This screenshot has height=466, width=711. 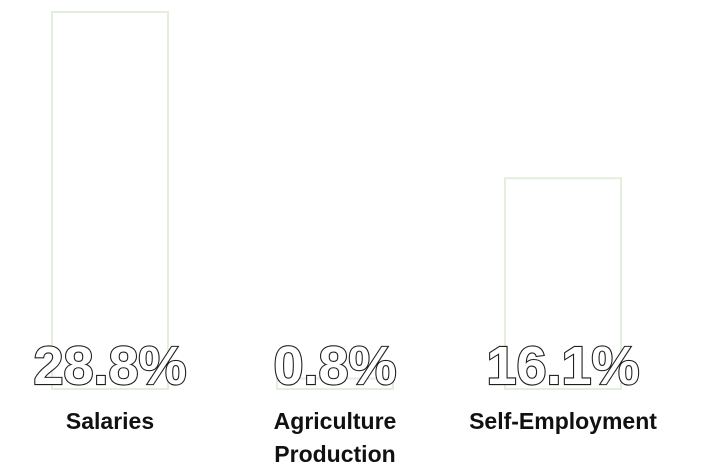 I want to click on value-label-1: 0.8%, so click(x=334, y=366).